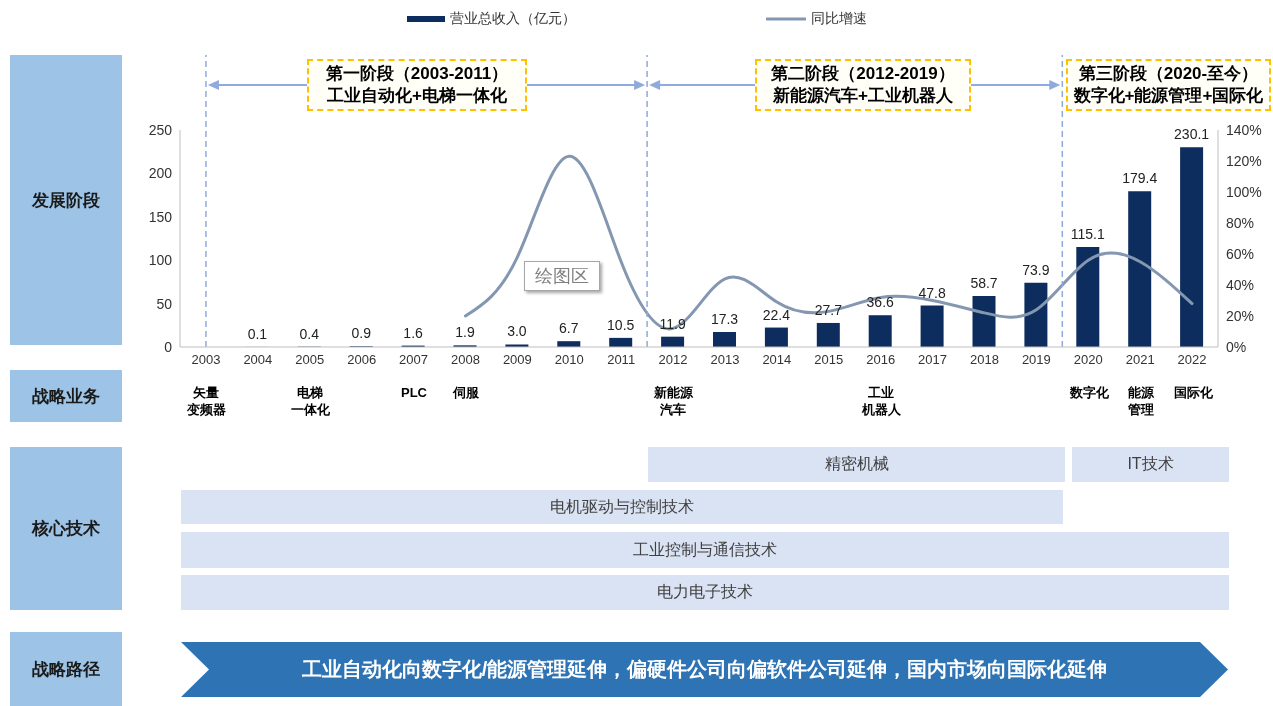 The height and width of the screenshot is (706, 1273). What do you see at coordinates (1240, 284) in the screenshot?
I see `y2-tick-label: 40%` at bounding box center [1240, 284].